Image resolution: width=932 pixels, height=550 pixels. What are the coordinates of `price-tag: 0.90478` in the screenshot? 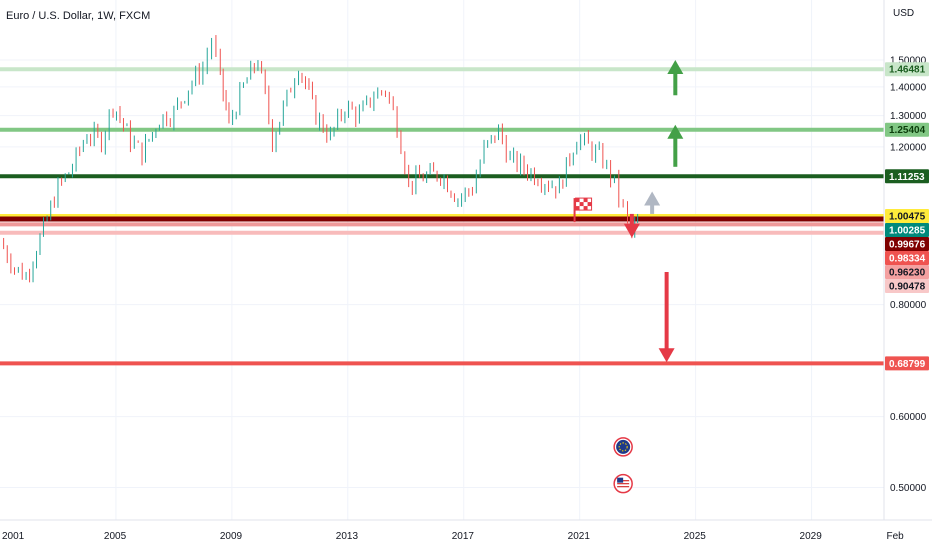 It's located at (907, 285).